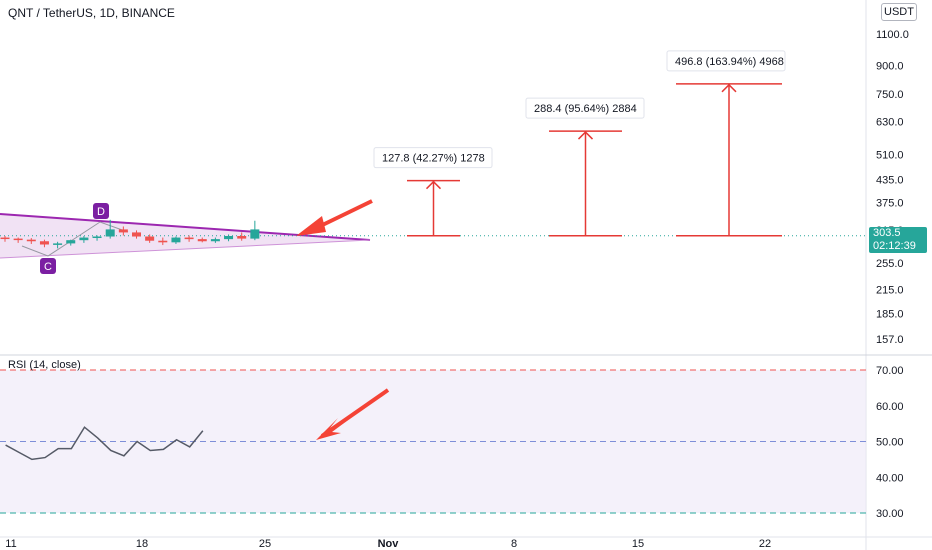 Image resolution: width=932 pixels, height=550 pixels. Describe the element at coordinates (890, 514) in the screenshot. I see `rsi-tick-label: 30.00` at that location.